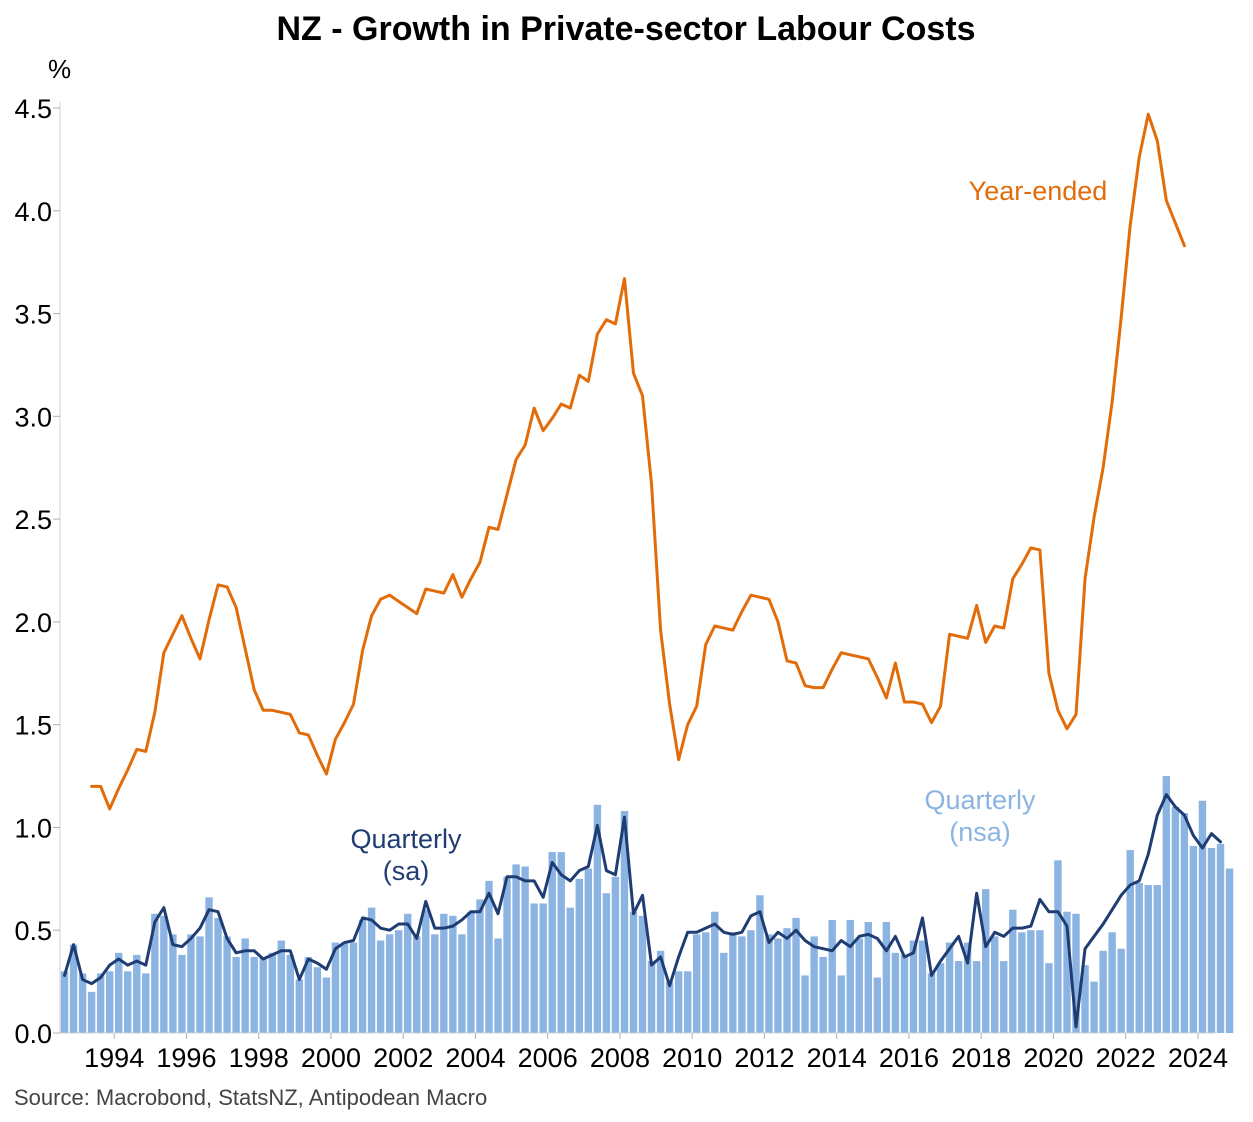 This screenshot has width=1253, height=1122. What do you see at coordinates (548, 1058) in the screenshot?
I see `x-tick-label: 2006` at bounding box center [548, 1058].